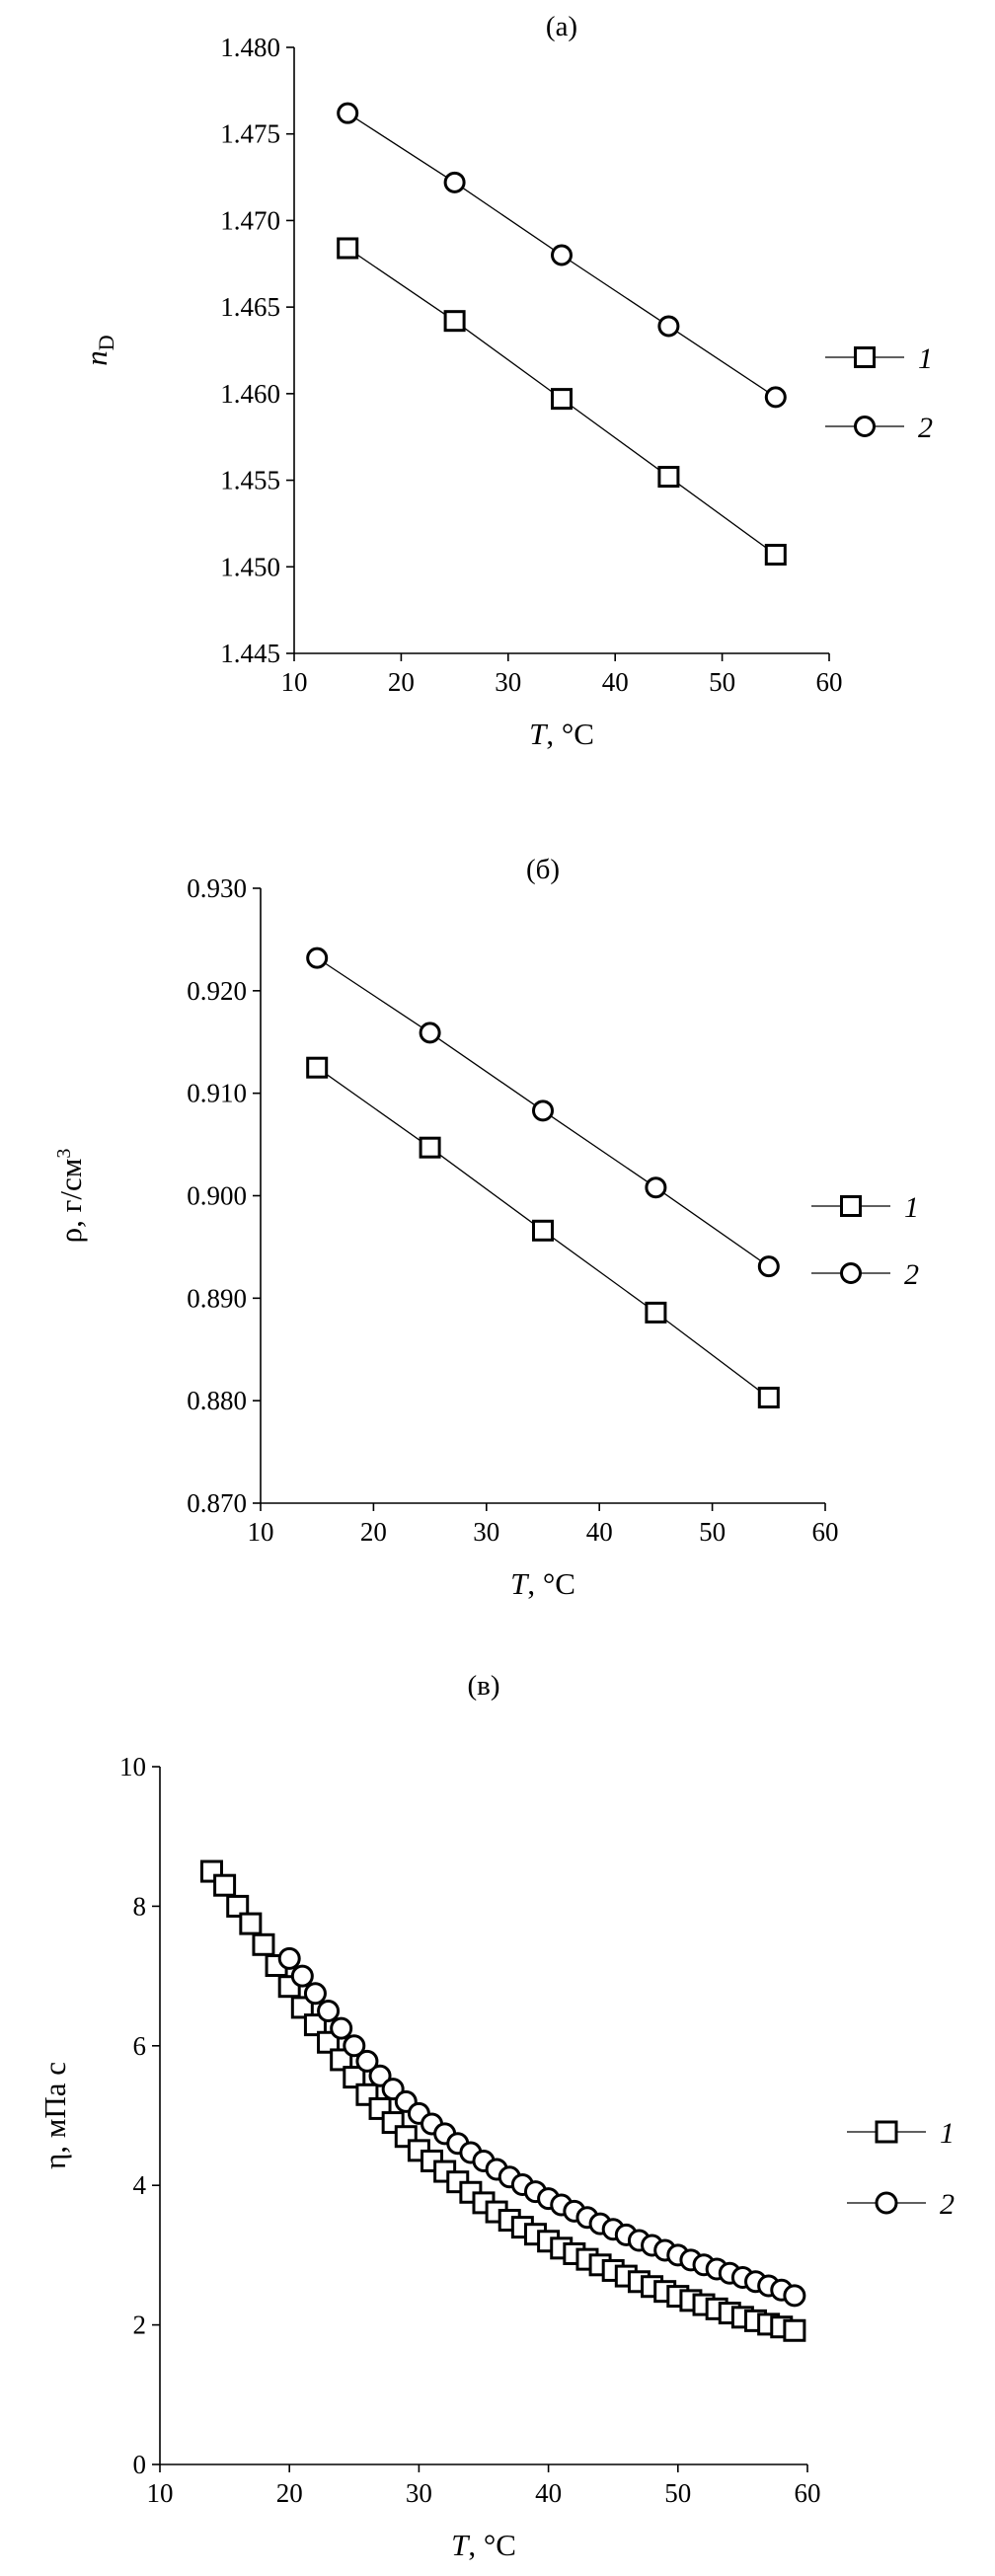 This screenshot has height=2576, width=995. Describe the element at coordinates (96, 358) in the screenshot. I see `y-axis-label-var: n` at that location.